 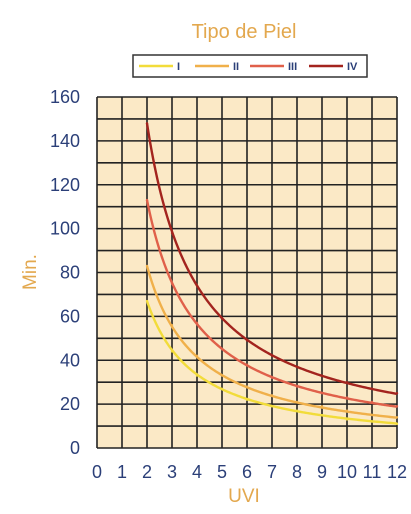 I want to click on y-tick-100: 100, so click(x=65, y=229).